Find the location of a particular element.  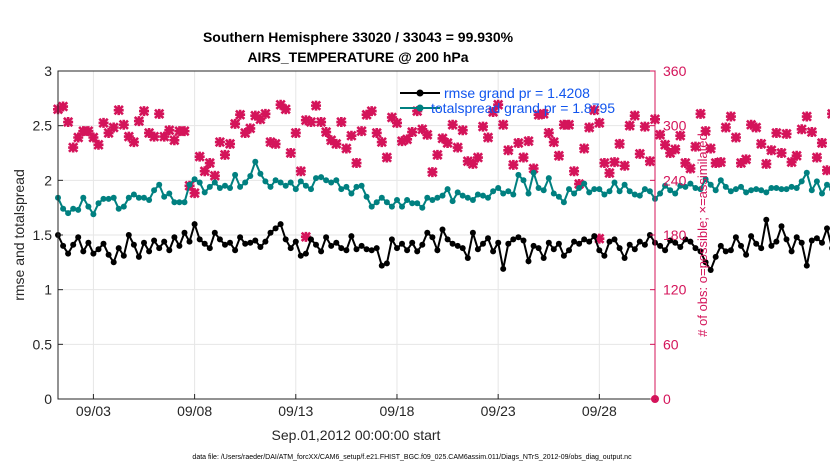

x-tick-label: 09/23 is located at coordinates (498, 411).